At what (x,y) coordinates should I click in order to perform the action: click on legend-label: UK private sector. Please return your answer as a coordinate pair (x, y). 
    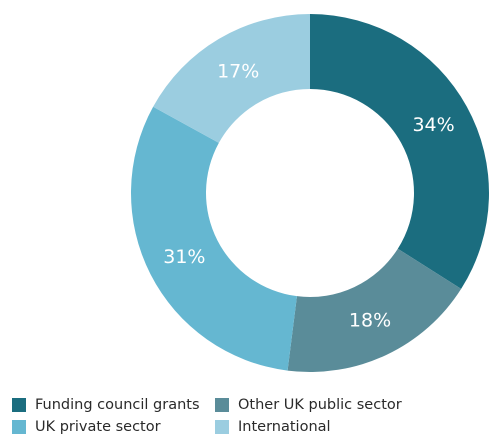
    Looking at the image, I should click on (98, 427).